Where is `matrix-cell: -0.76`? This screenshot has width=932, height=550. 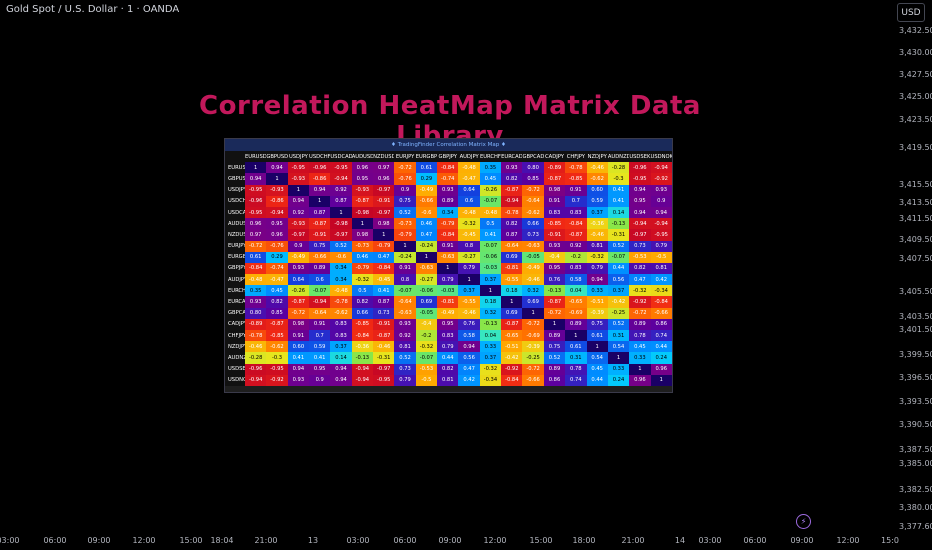 matrix-cell: -0.76 is located at coordinates (405, 179).